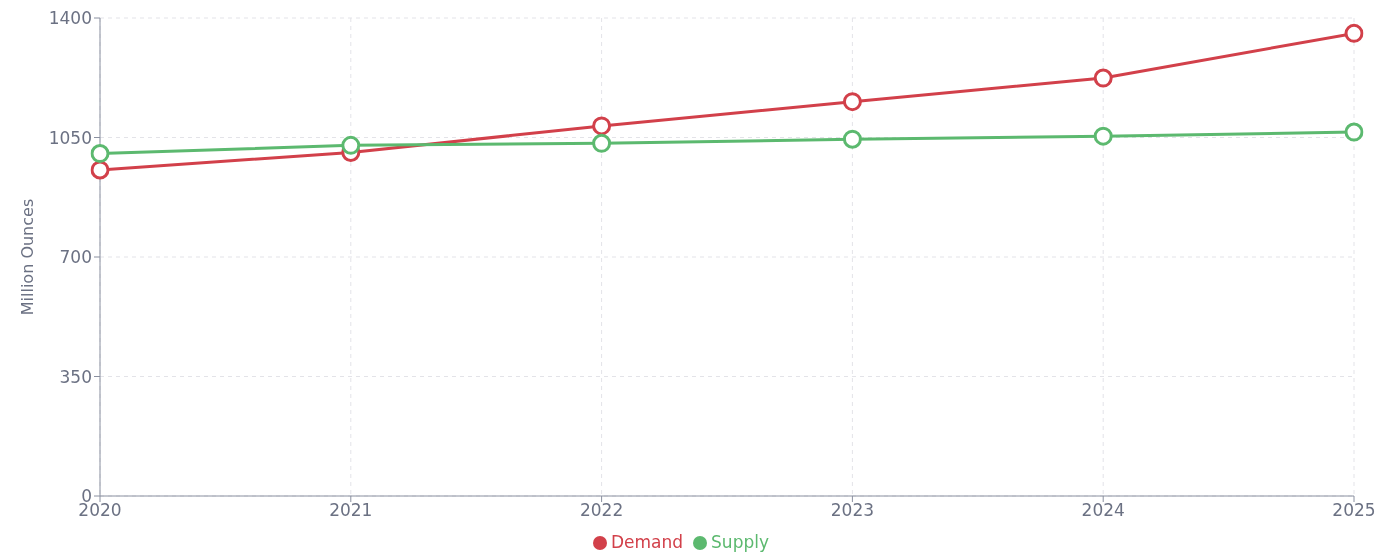 Image resolution: width=1390 pixels, height=560 pixels. Describe the element at coordinates (1103, 510) in the screenshot. I see `x-tick-label: 2024` at that location.